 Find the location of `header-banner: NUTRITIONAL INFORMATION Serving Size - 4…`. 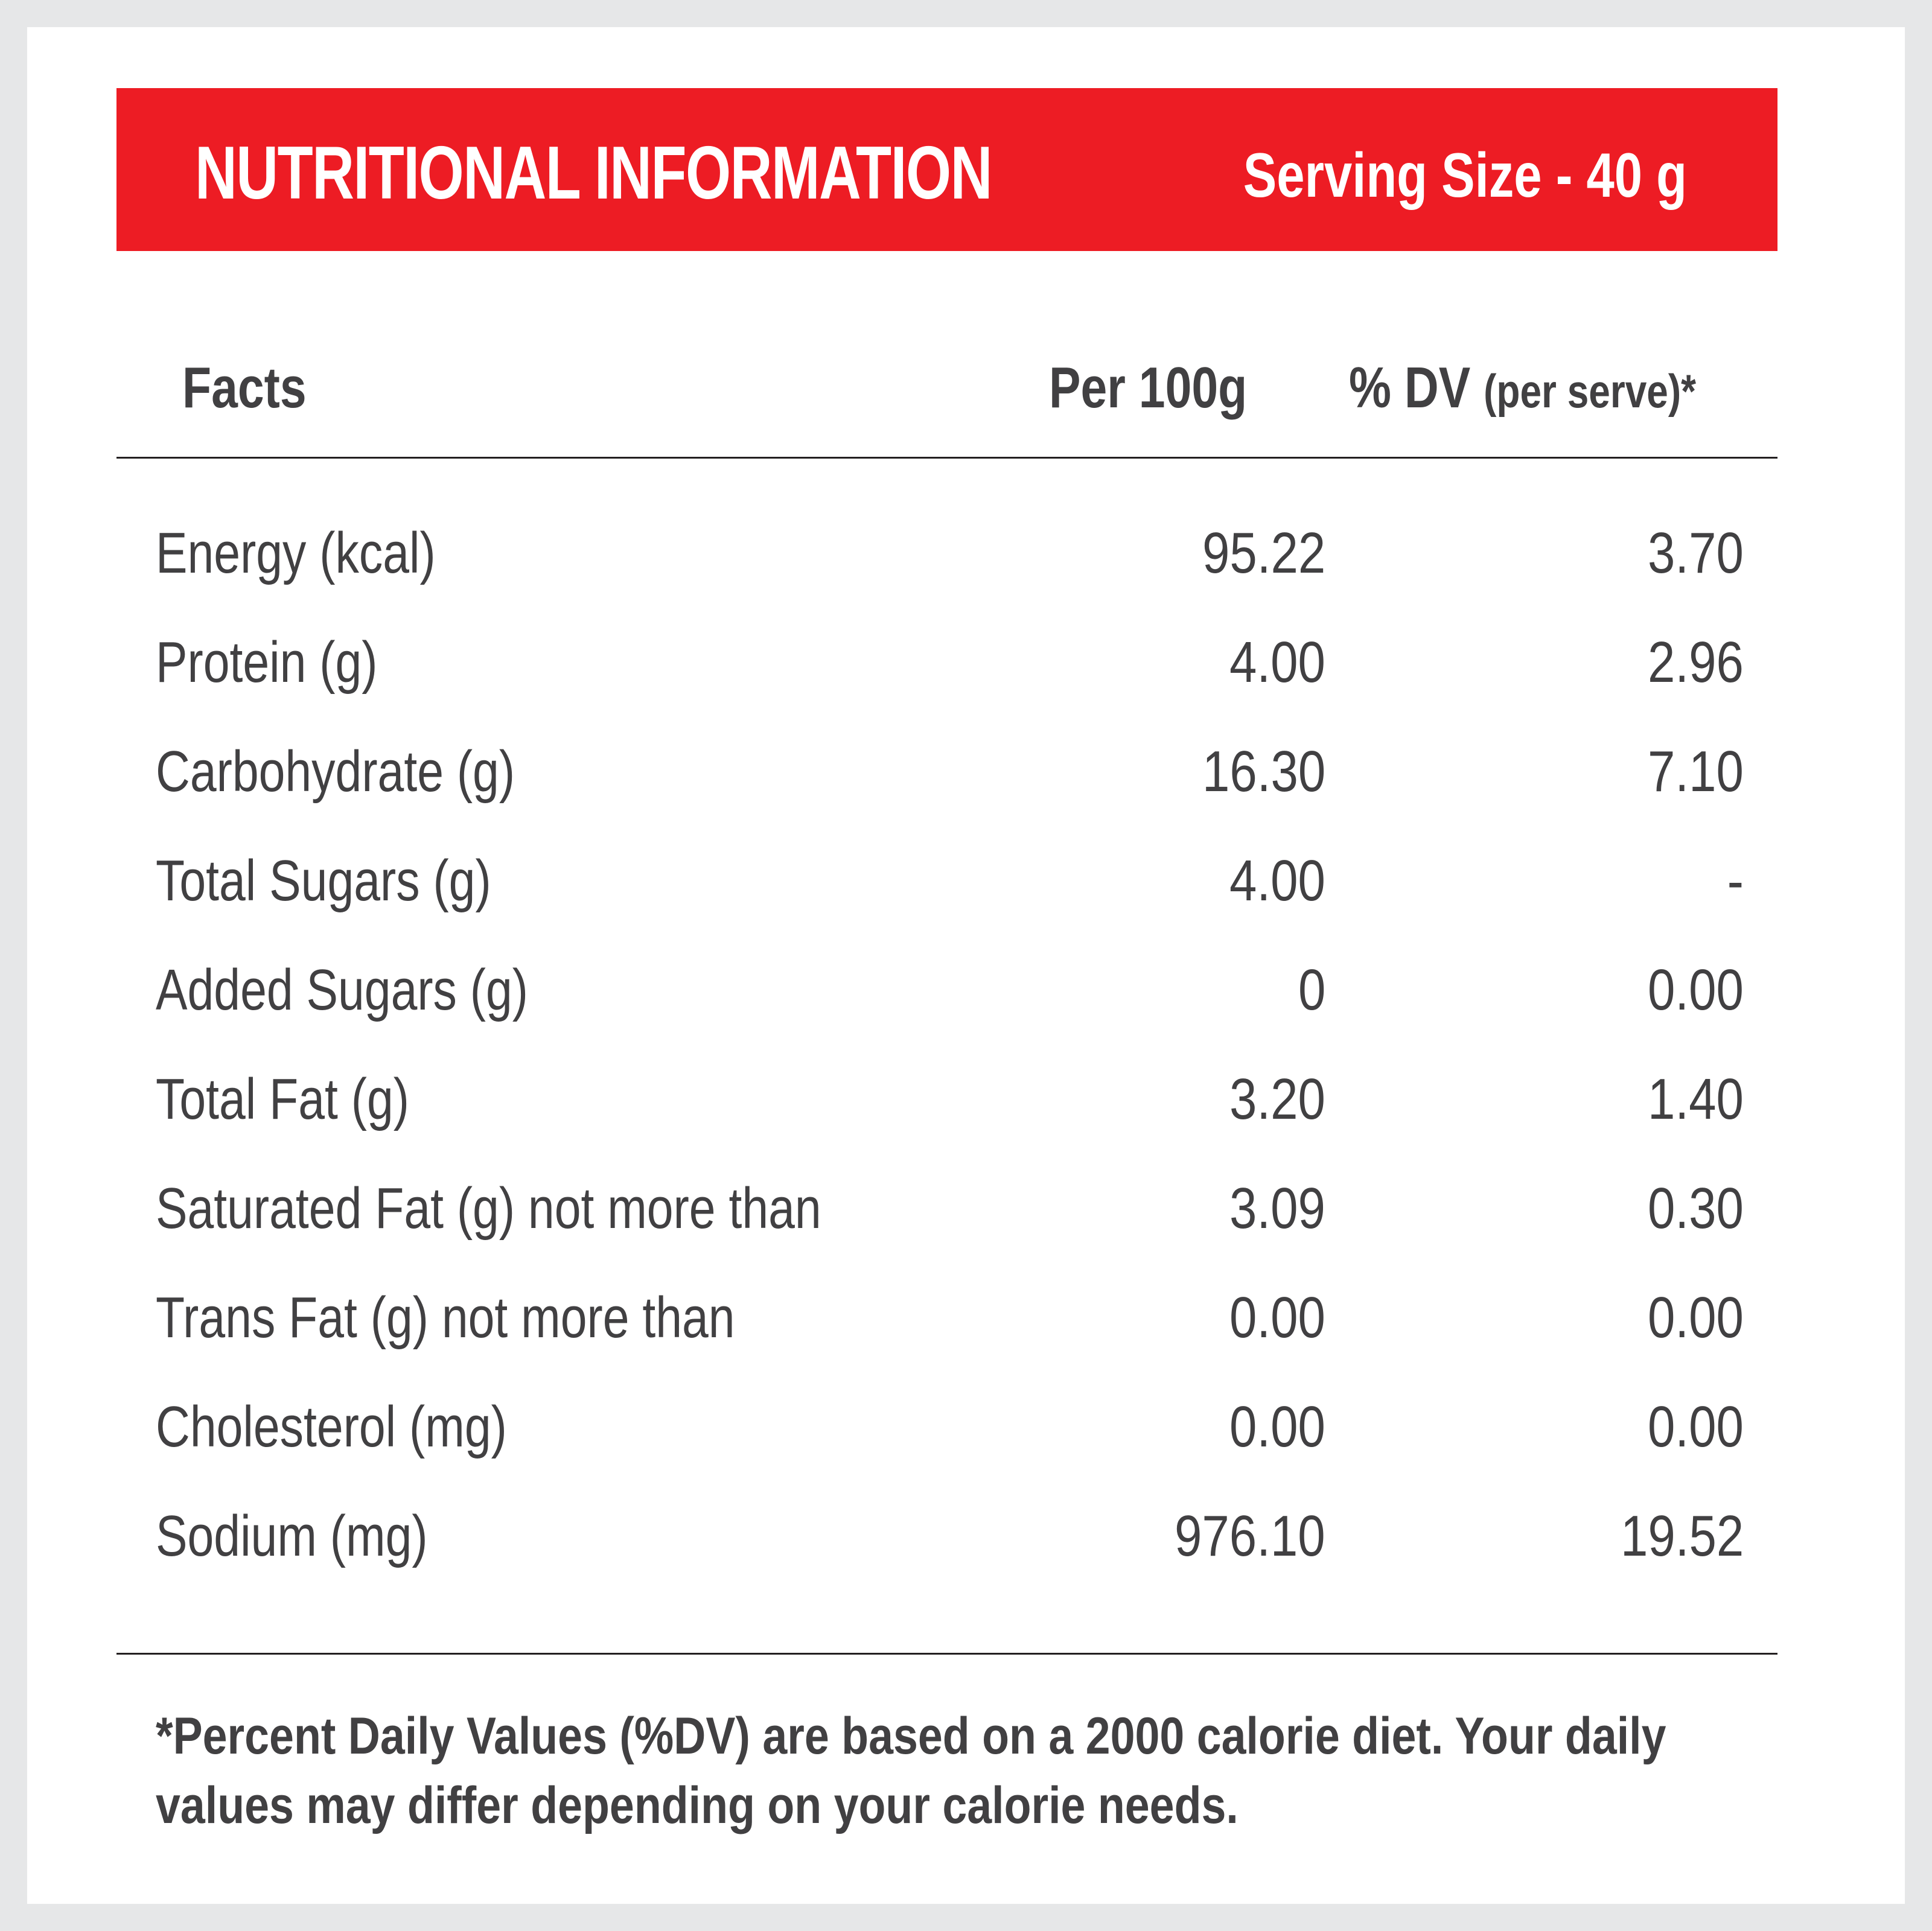

header-banner: NUTRITIONAL INFORMATION Serving Size - 4… is located at coordinates (946, 169).